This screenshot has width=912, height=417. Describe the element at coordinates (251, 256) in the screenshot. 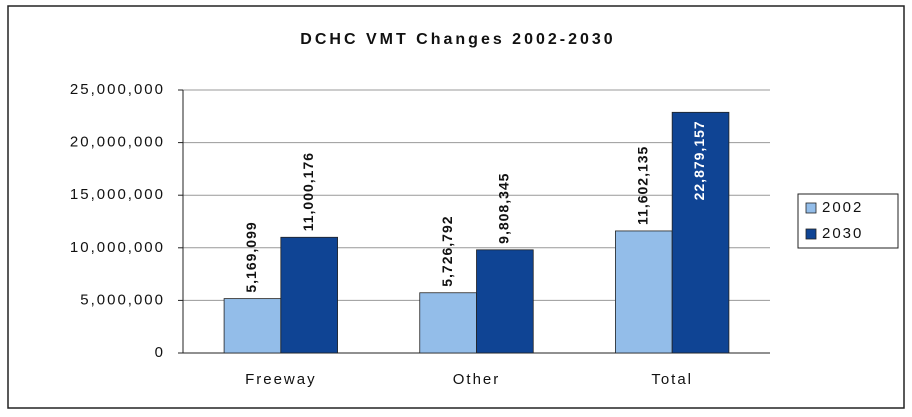

I see `value-label: 5,169,099` at that location.